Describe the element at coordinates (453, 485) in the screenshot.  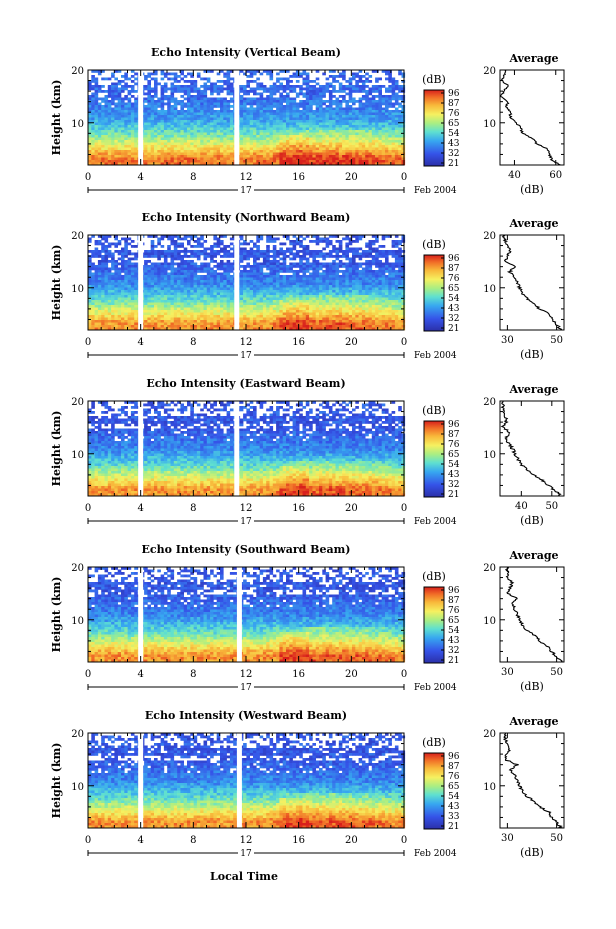
I see `colorbar-tick-label: 32` at that location.